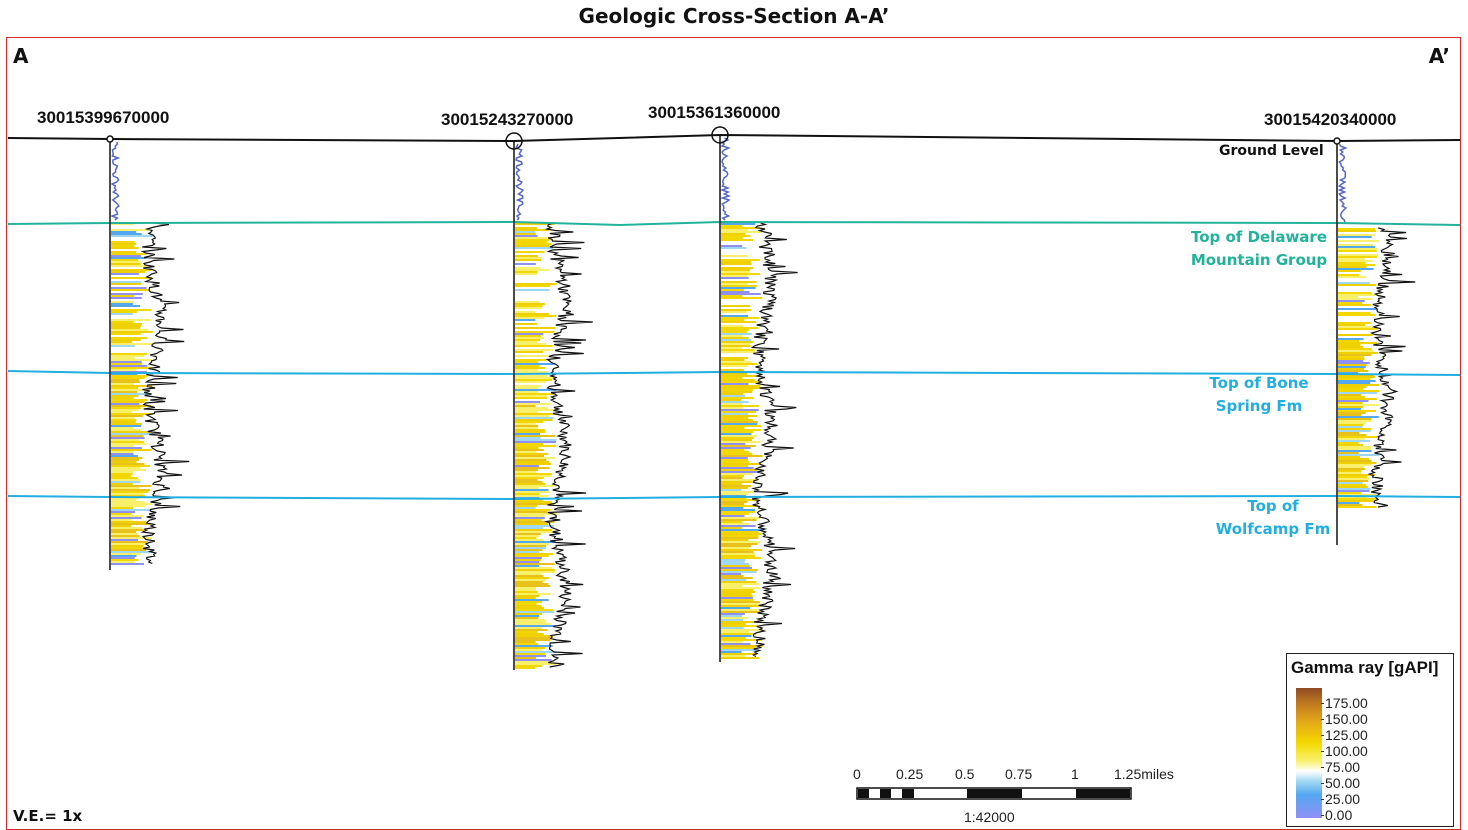  I want to click on well-label-1: 30015399670000, so click(103, 117).